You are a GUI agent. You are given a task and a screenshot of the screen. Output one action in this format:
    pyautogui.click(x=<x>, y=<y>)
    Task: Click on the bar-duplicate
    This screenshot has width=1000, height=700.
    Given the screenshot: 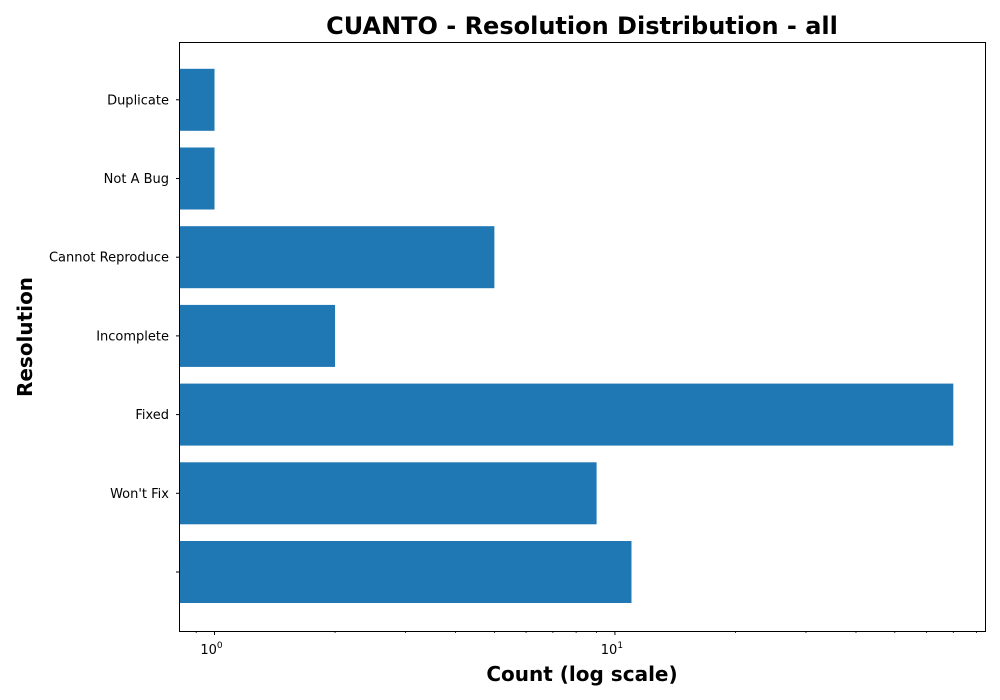 What is the action you would take?
    pyautogui.click(x=197, y=99)
    